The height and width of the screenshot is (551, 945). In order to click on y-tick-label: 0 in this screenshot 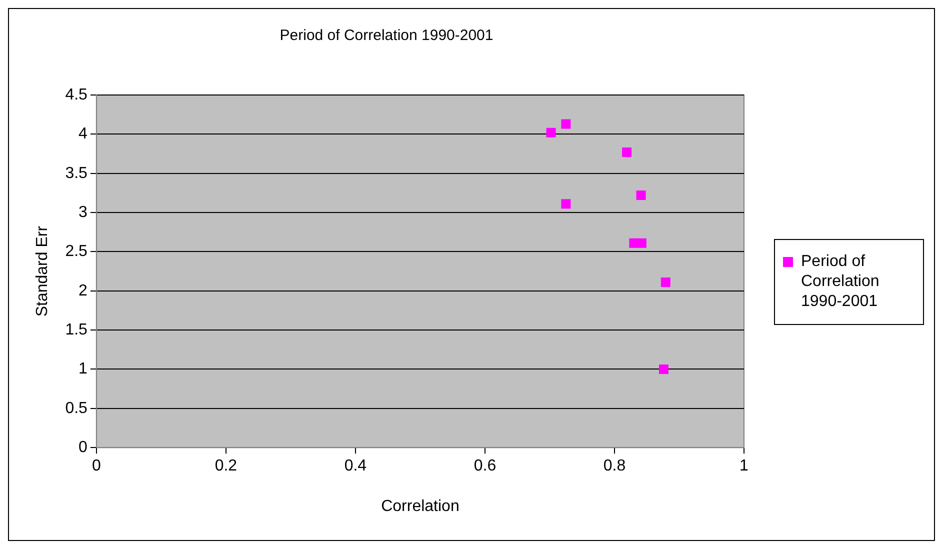, I will do `click(83, 447)`.